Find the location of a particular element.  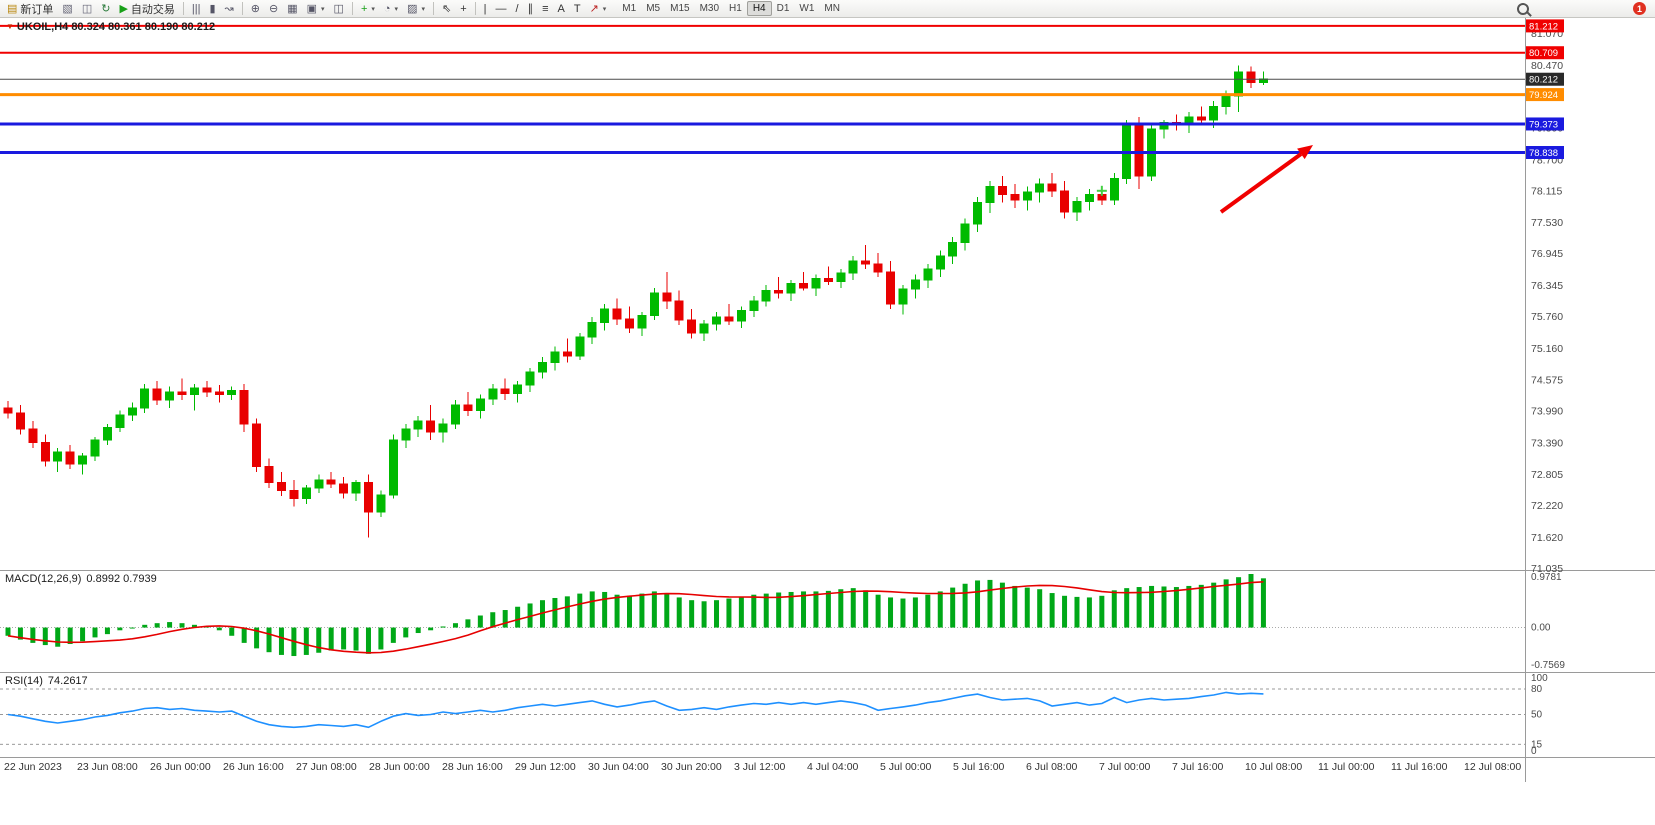

channel-icon: ∥ is located at coordinates (531, 9).